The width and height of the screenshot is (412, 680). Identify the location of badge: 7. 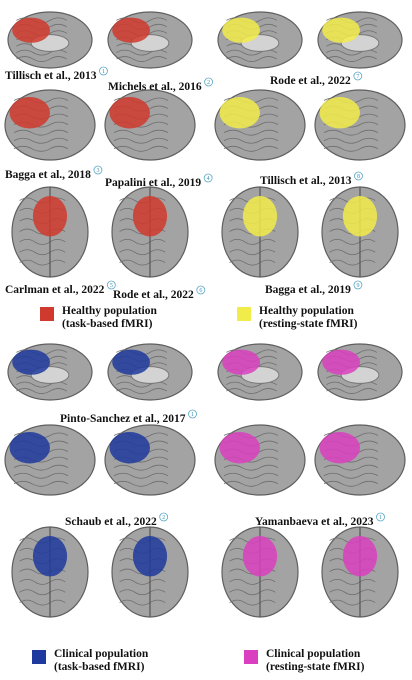
(357, 77).